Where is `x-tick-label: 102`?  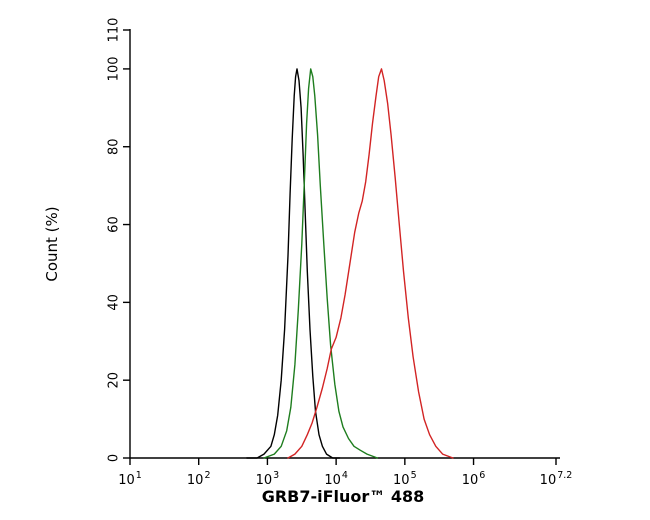 x-tick-label: 102 is located at coordinates (199, 479).